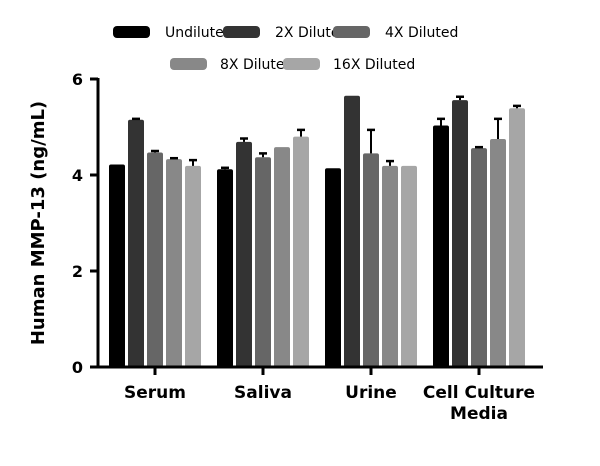 This screenshot has height=466, width=600. What do you see at coordinates (421, 33) in the screenshot?
I see `legend-label: 4X Diluted` at bounding box center [421, 33].